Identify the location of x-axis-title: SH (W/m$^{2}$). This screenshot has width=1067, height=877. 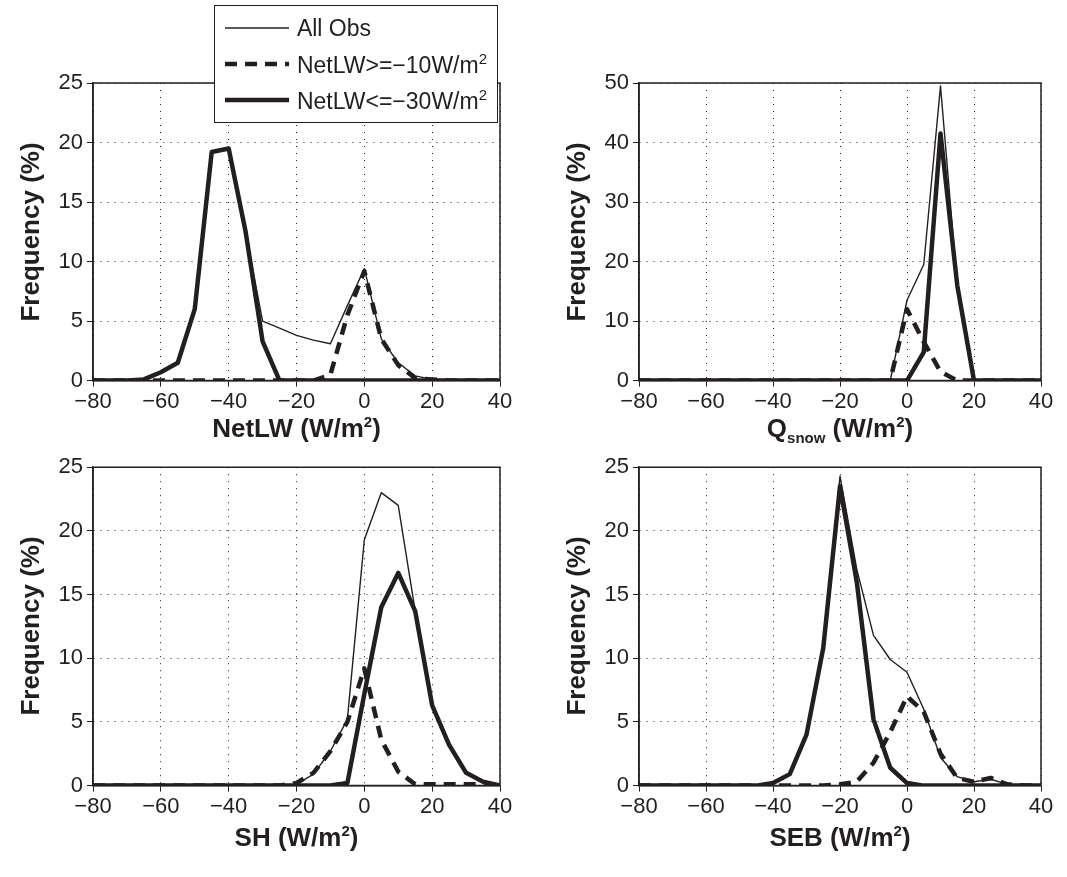
(296, 837).